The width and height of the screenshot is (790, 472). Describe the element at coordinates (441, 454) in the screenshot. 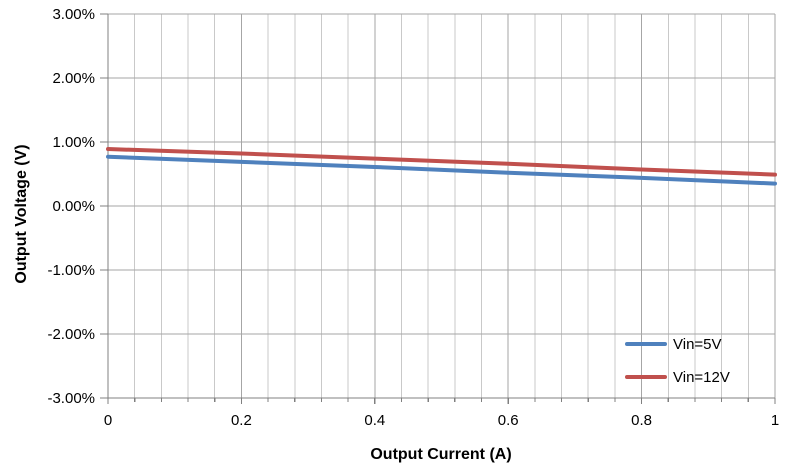

I see `x-axis-title: Output Current (A)` at that location.